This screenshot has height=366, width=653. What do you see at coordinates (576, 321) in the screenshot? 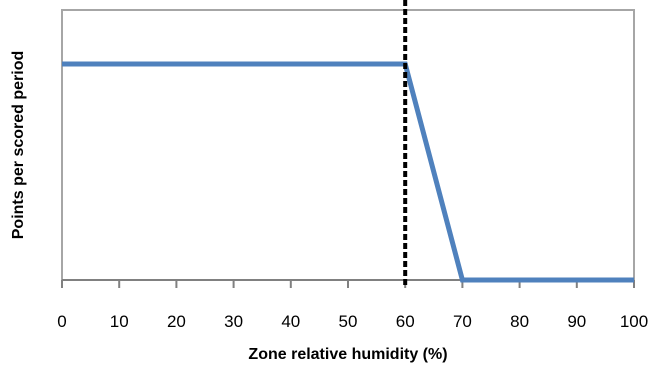
I see `x-tick-label-90: 90` at bounding box center [576, 321].